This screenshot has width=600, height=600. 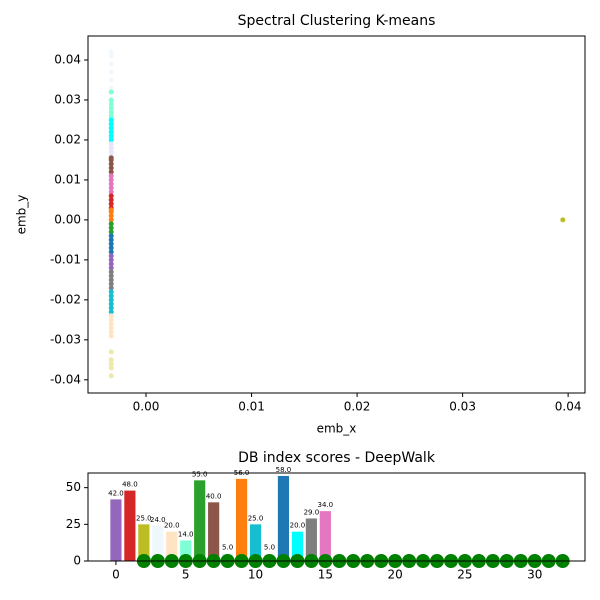 I want to click on y-tick-label: -0.04, so click(x=65, y=379).